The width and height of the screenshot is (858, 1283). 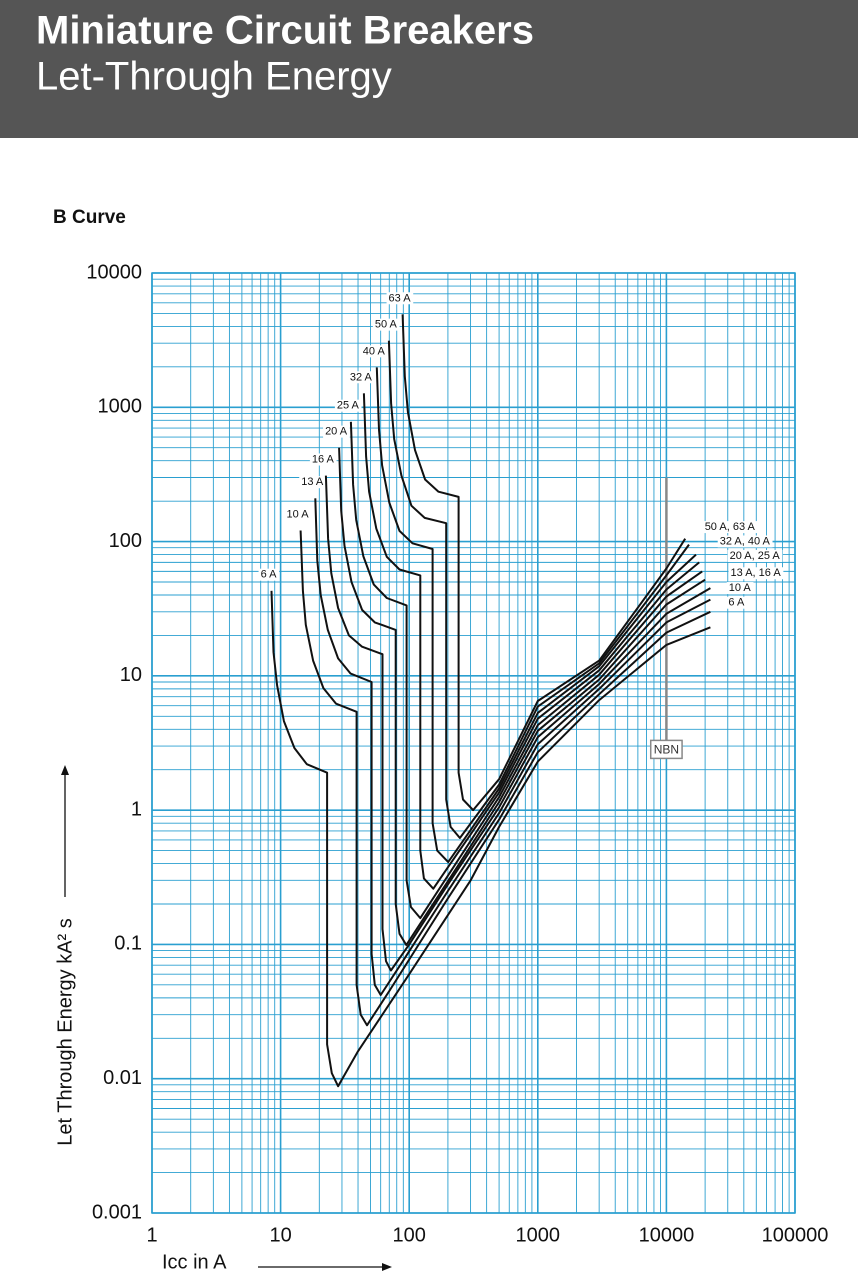 What do you see at coordinates (280, 1235) in the screenshot?
I see `x-tick-label: 10` at bounding box center [280, 1235].